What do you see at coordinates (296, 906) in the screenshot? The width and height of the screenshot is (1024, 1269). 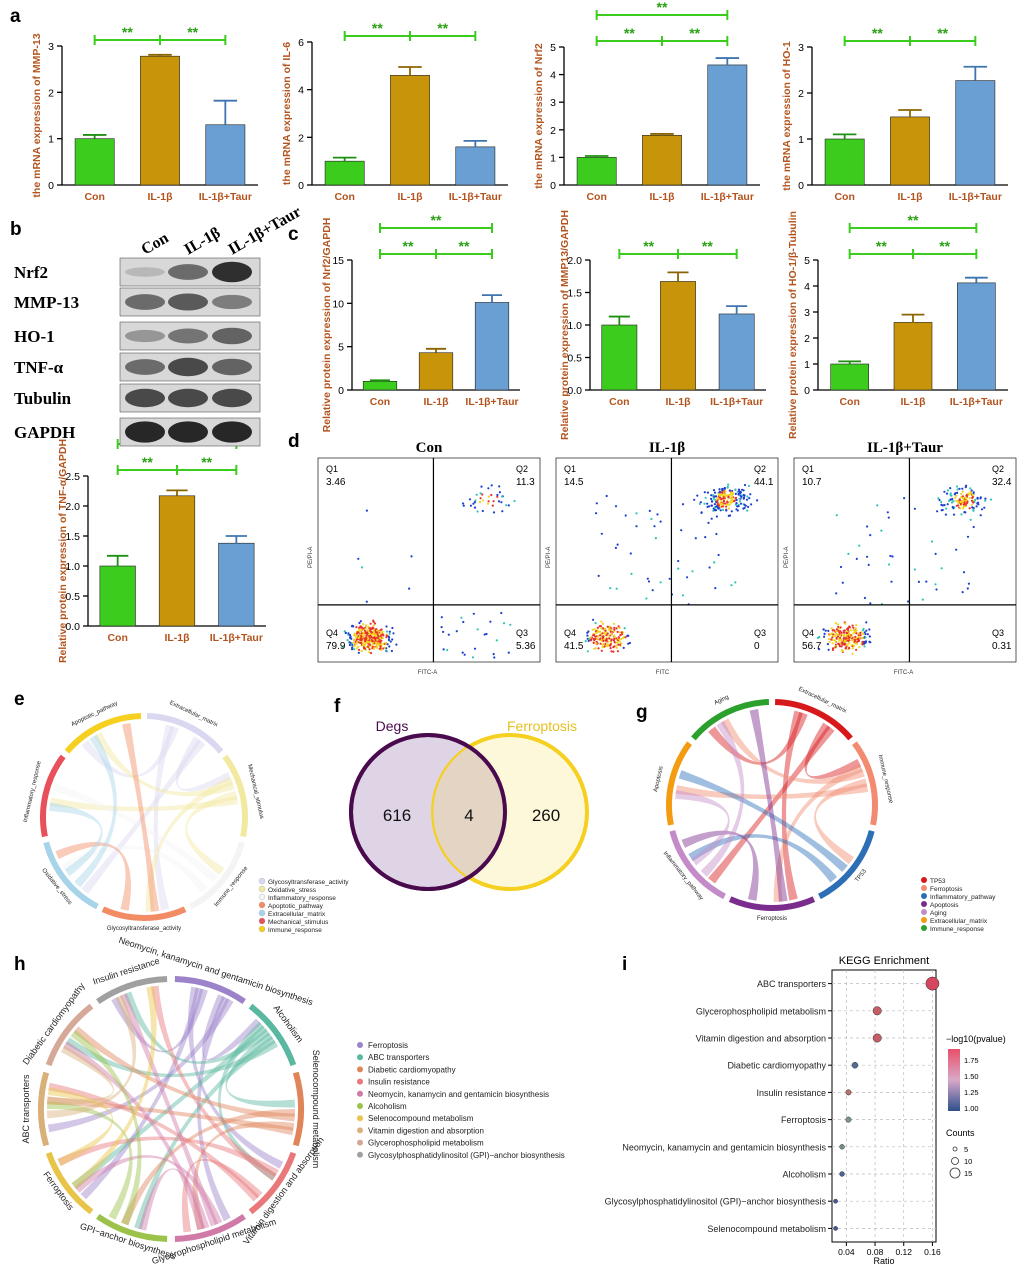 I see `legend-entry: Apoptotic_pathway` at bounding box center [296, 906].